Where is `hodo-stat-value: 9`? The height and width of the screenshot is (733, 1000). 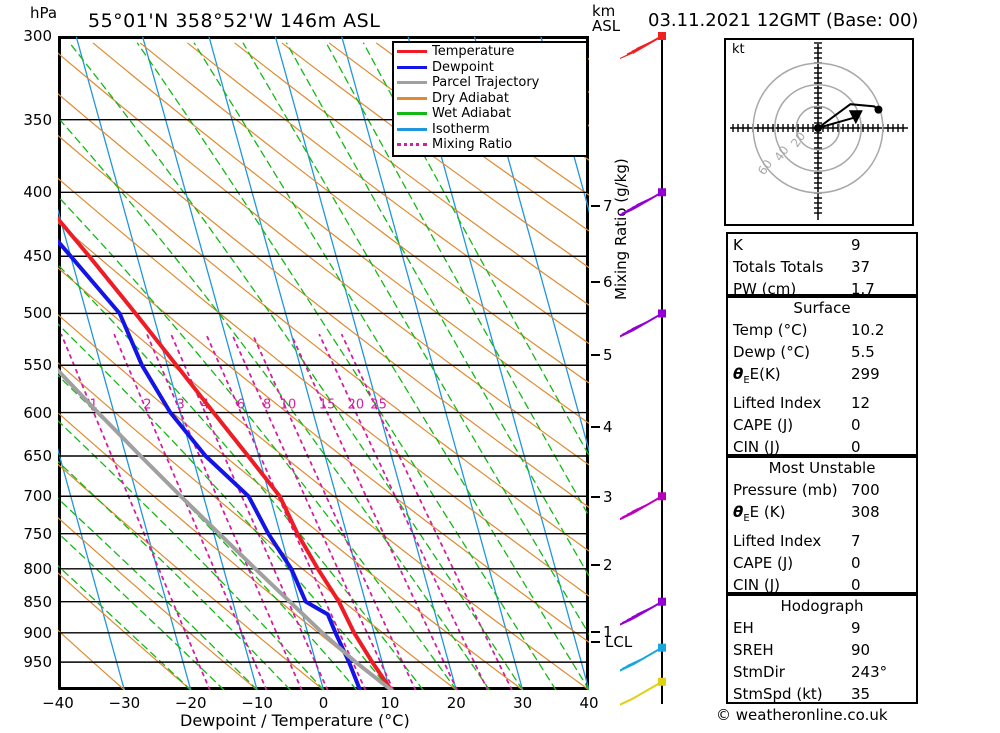
hodo-stat-value: 9 is located at coordinates (856, 628).